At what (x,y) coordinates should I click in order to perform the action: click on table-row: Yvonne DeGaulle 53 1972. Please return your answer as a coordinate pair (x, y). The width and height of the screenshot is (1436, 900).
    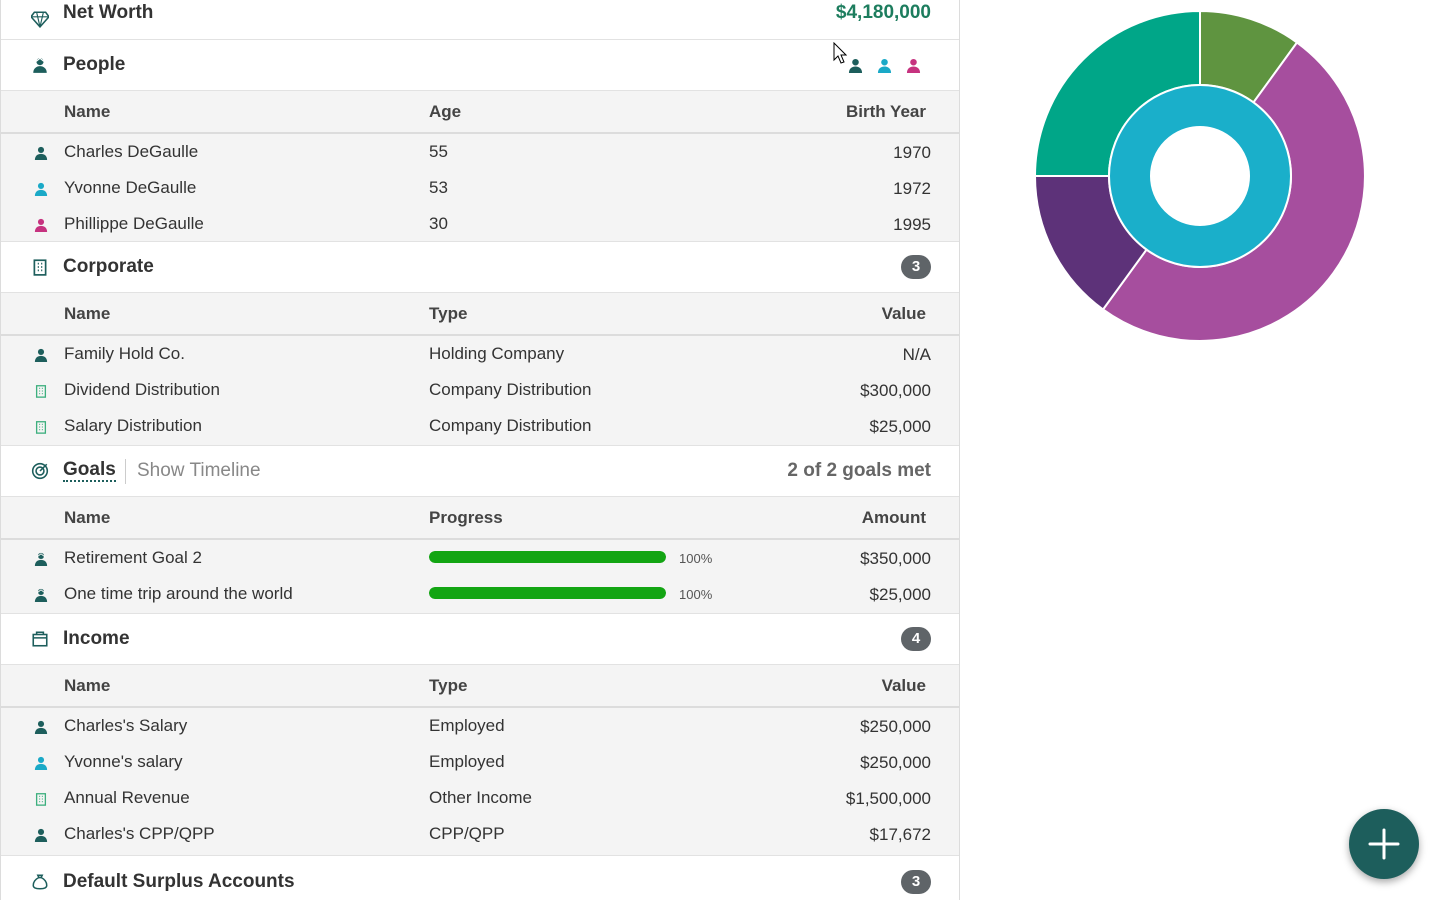
    Looking at the image, I should click on (480, 188).